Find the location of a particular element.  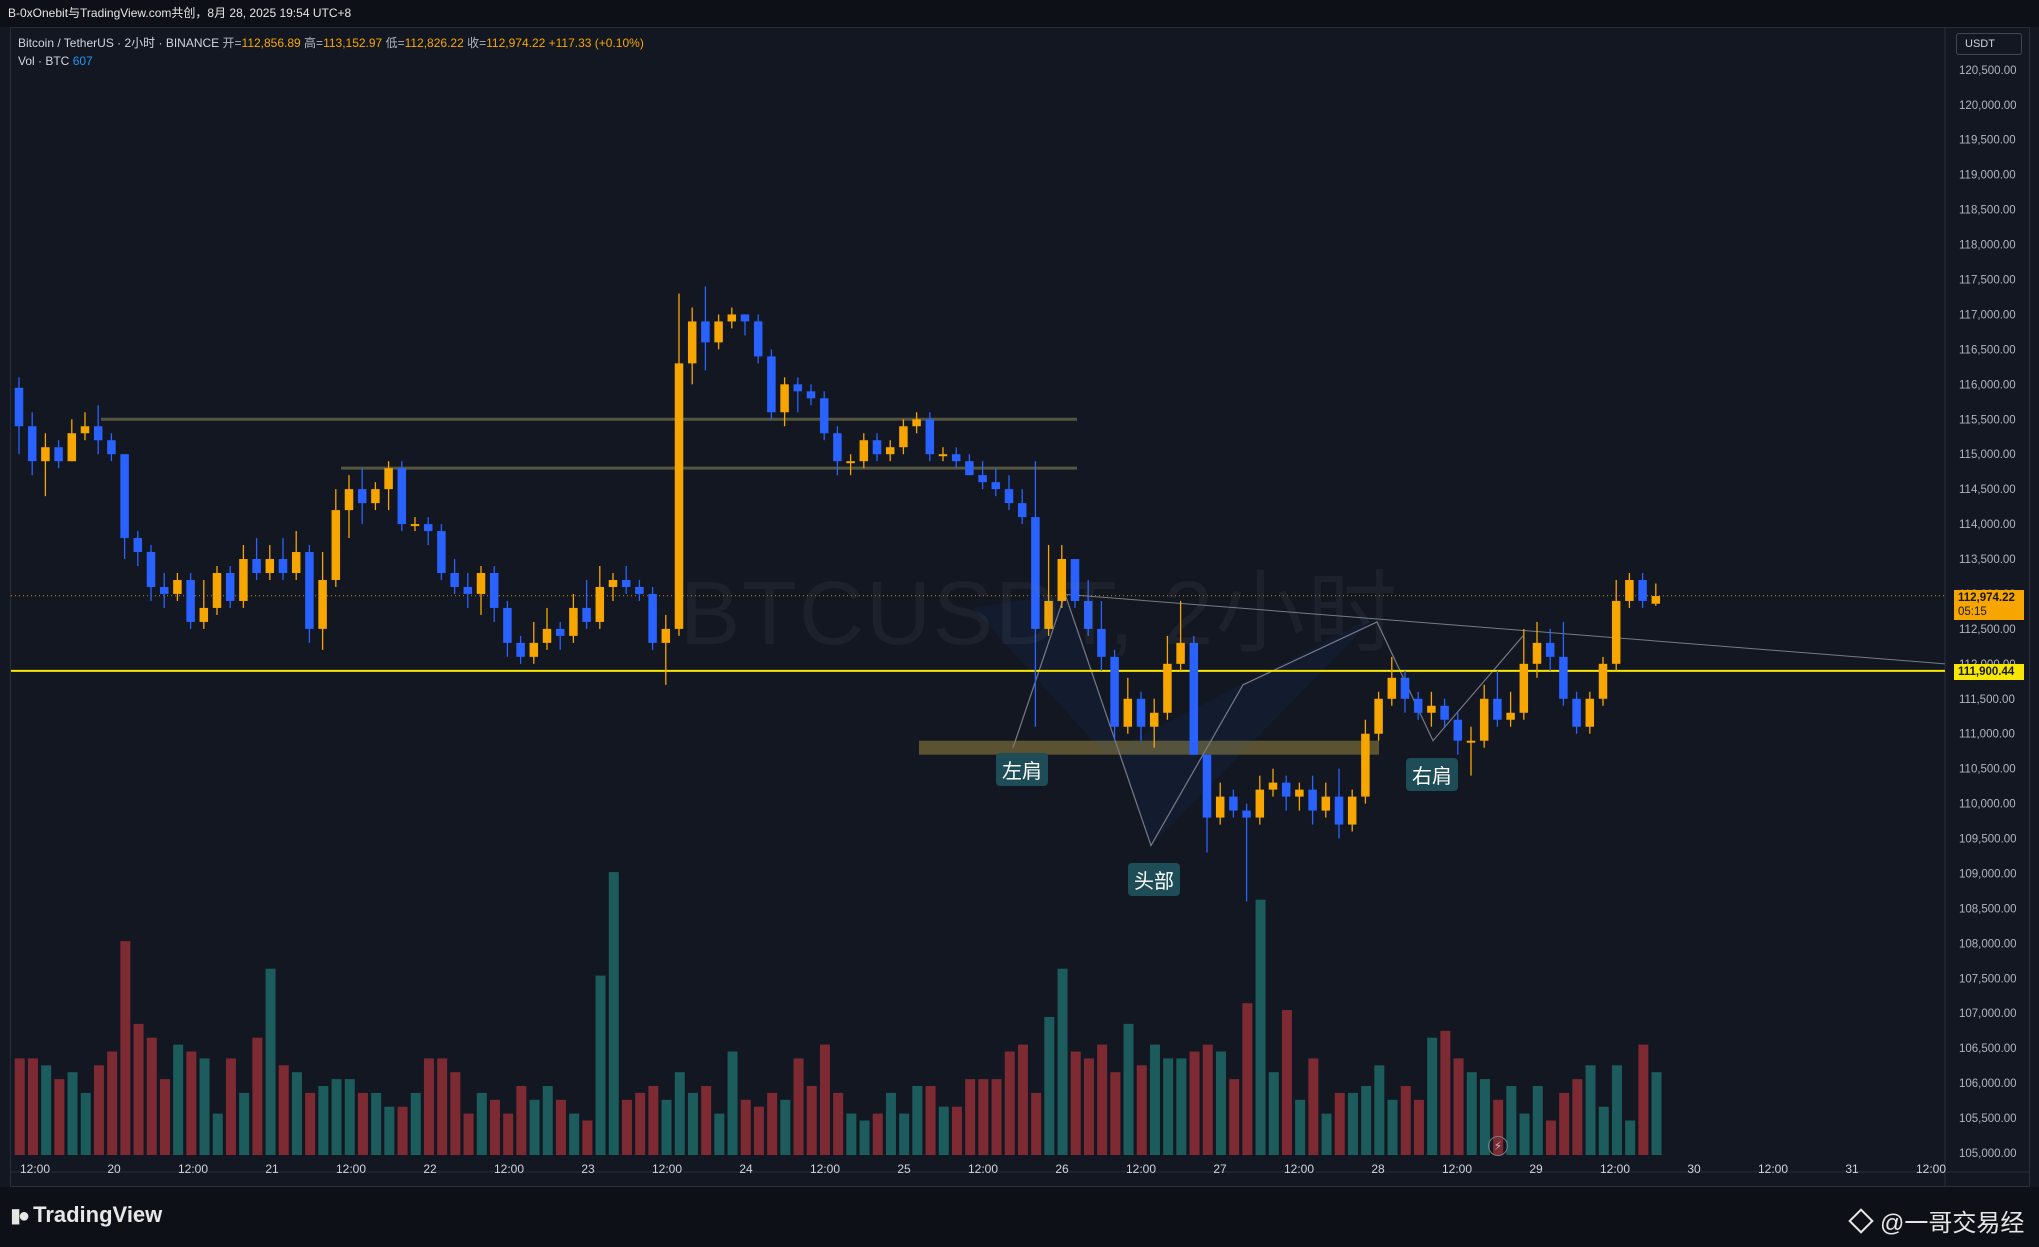

tradingview-logo-text: TradingView is located at coordinates (98, 1214).